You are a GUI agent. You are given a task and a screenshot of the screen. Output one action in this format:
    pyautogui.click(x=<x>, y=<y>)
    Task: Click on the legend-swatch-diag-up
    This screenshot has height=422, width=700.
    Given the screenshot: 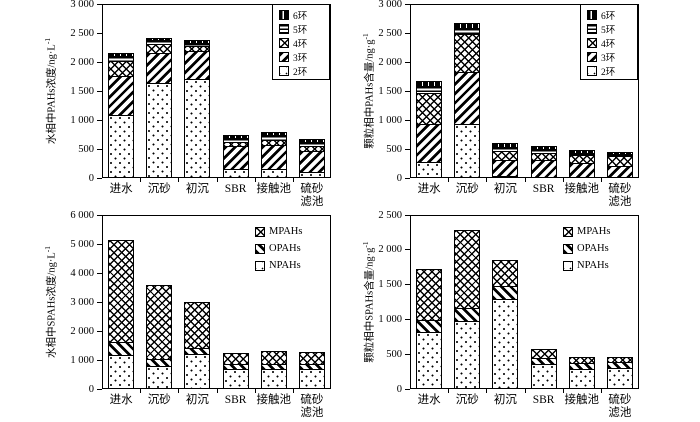 What is the action you would take?
    pyautogui.click(x=592, y=57)
    